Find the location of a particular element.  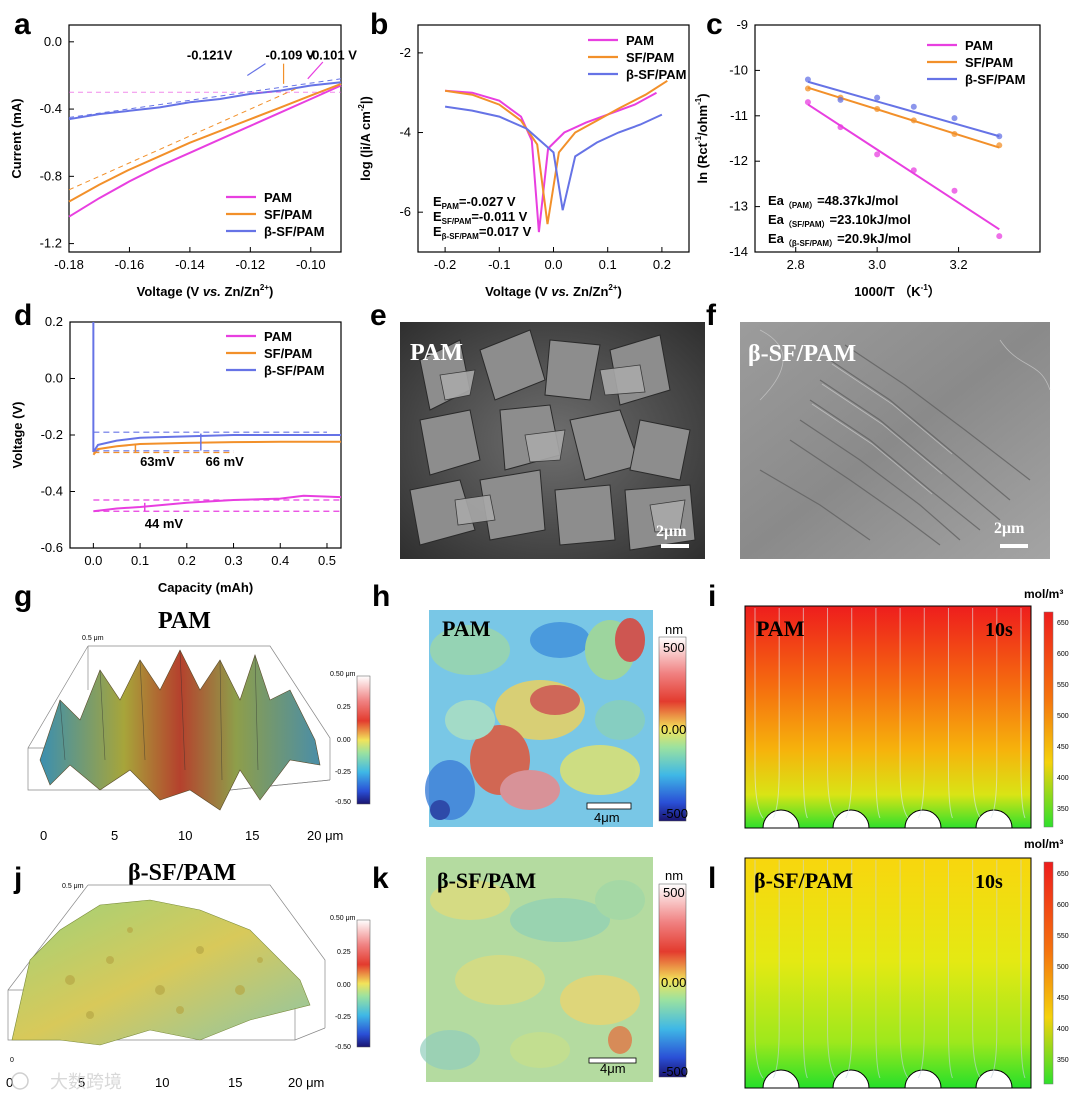

chart-a-arrow-pam is located at coordinates (315, 70).